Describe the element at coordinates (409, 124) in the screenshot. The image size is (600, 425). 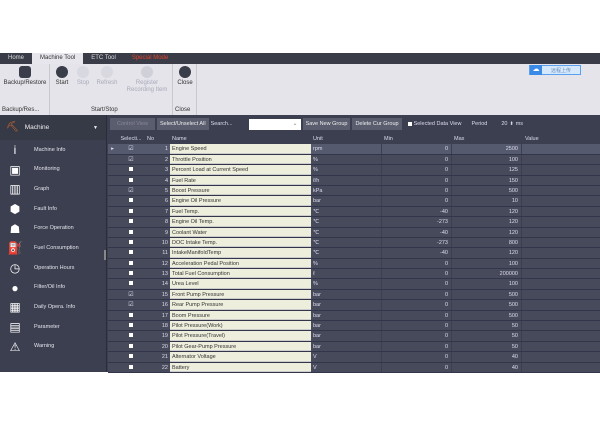
I see `selected-data-view-checkbox` at that location.